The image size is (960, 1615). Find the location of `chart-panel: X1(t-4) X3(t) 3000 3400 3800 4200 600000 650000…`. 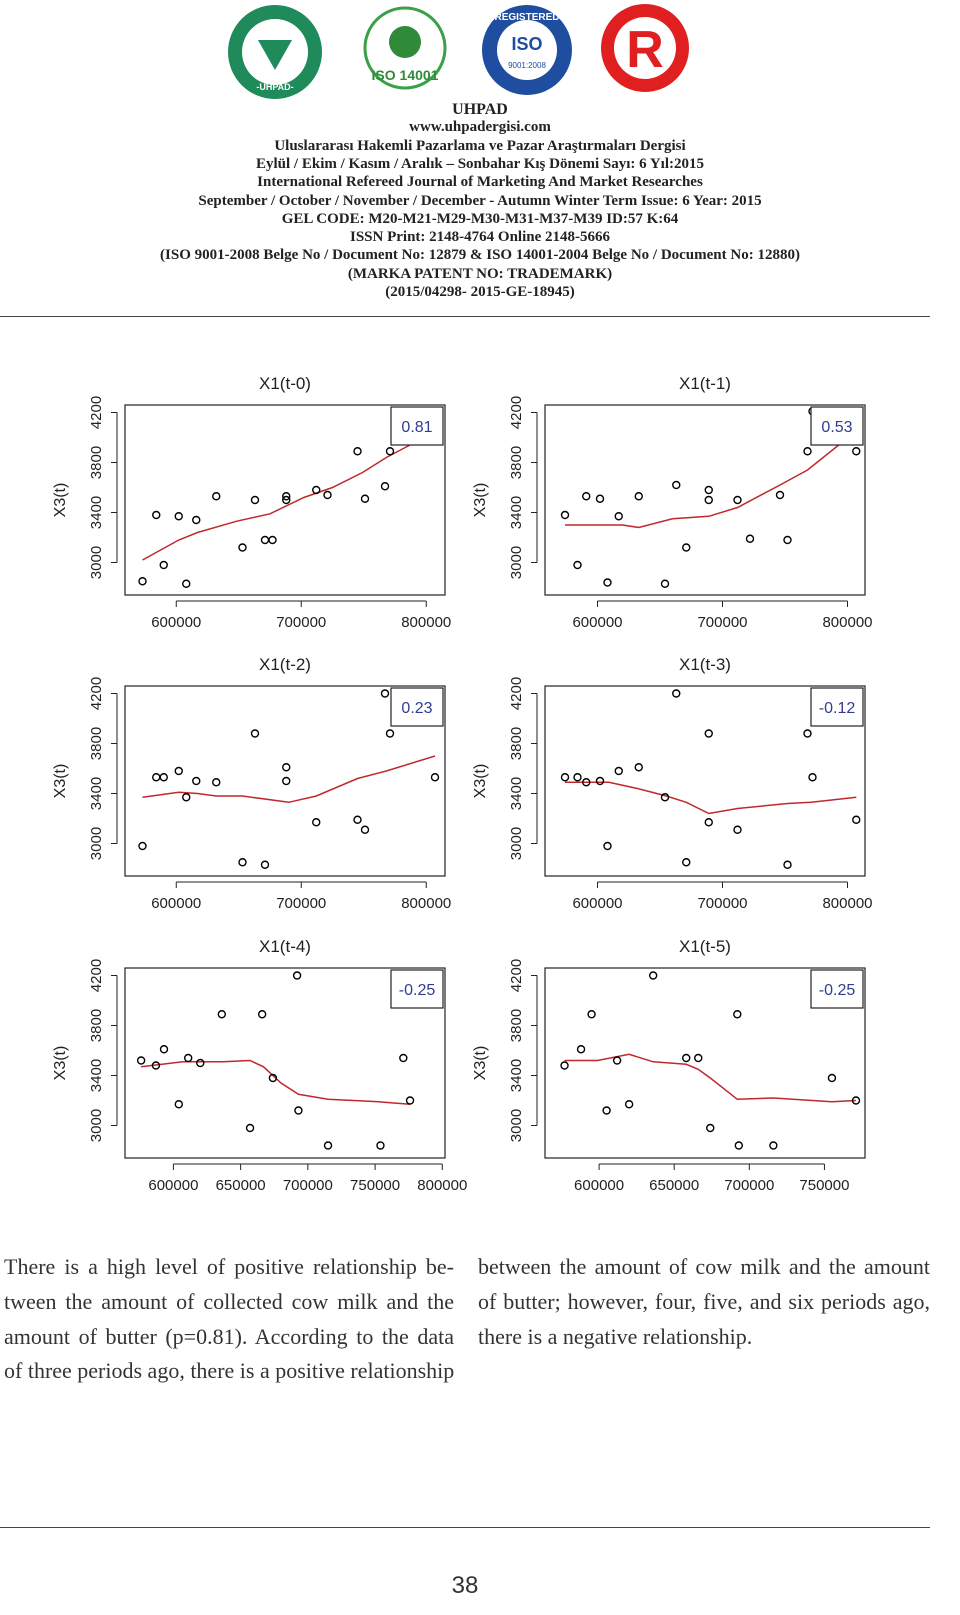

chart-panel: X1(t-4) X3(t) 3000 3400 3800 4200 600000 650000… is located at coordinates (259, 1065).